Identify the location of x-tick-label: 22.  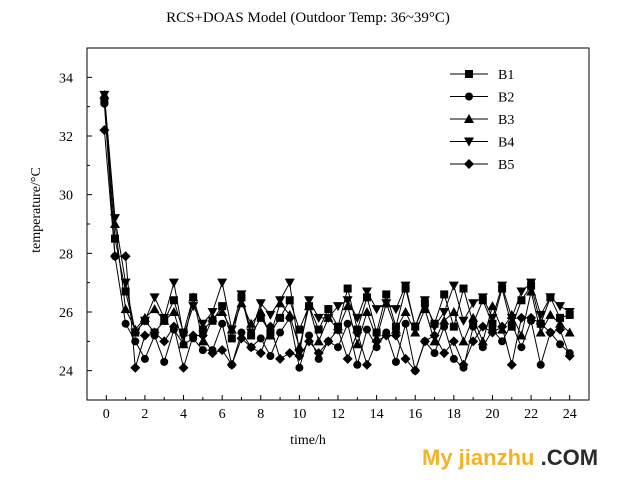
(531, 414).